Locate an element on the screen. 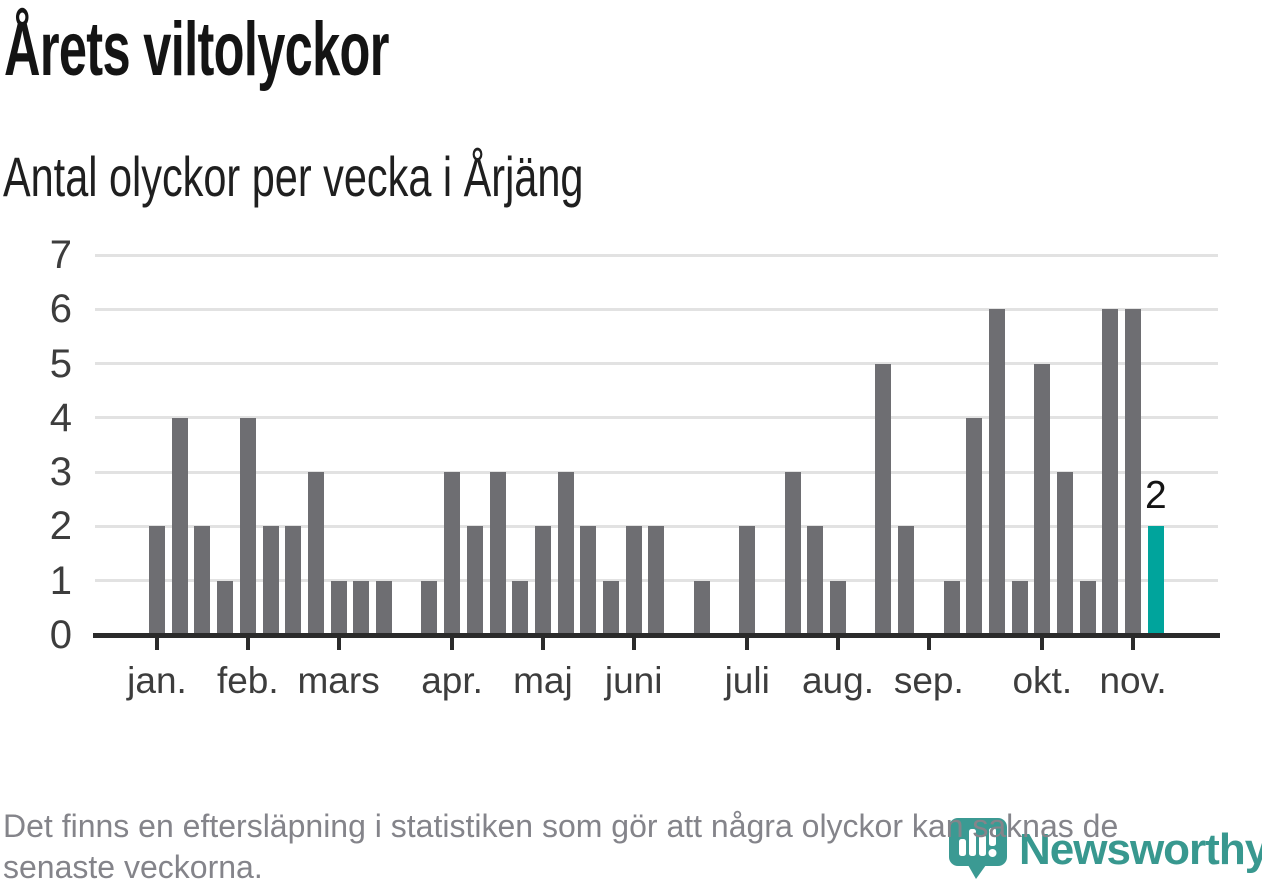  x-axis-label: maj is located at coordinates (543, 680).